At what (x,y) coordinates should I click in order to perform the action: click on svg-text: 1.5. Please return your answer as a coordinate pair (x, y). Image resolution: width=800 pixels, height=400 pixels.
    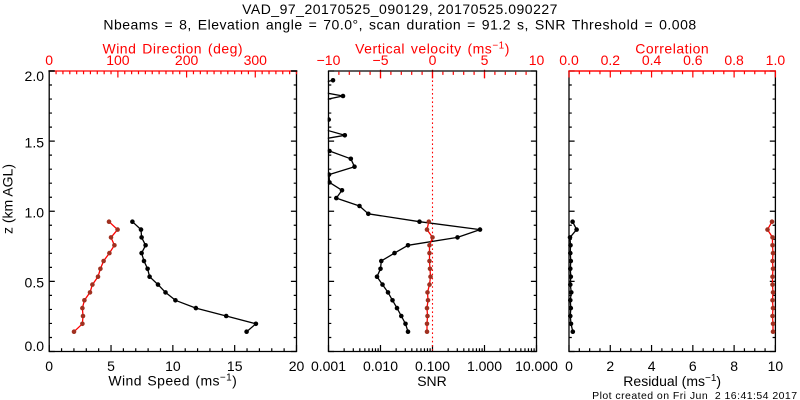
    Looking at the image, I should click on (35, 143).